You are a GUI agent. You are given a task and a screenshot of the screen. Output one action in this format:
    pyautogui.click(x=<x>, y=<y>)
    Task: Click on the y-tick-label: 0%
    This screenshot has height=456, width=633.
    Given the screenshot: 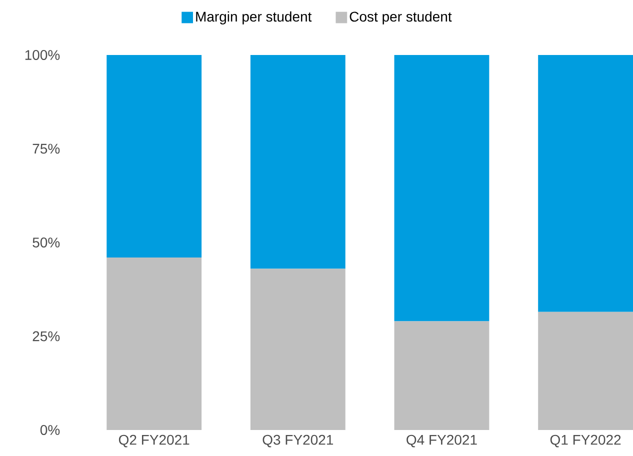 What is the action you would take?
    pyautogui.click(x=50, y=430)
    